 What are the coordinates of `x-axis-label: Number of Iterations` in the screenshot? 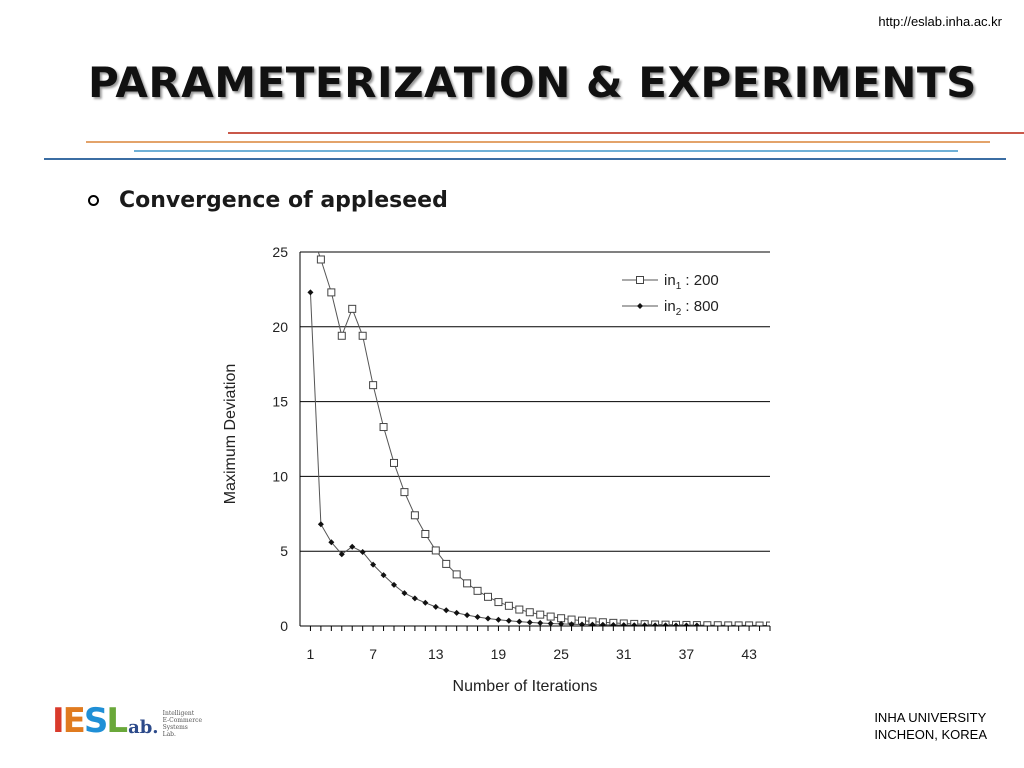 It's located at (525, 686).